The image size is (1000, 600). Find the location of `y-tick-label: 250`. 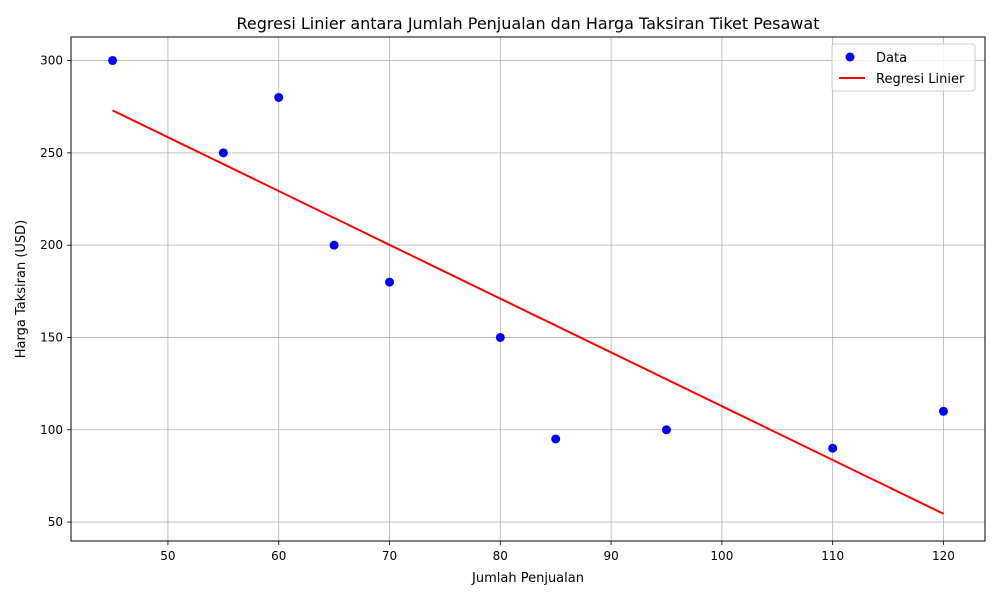

y-tick-label: 250 is located at coordinates (51, 153).